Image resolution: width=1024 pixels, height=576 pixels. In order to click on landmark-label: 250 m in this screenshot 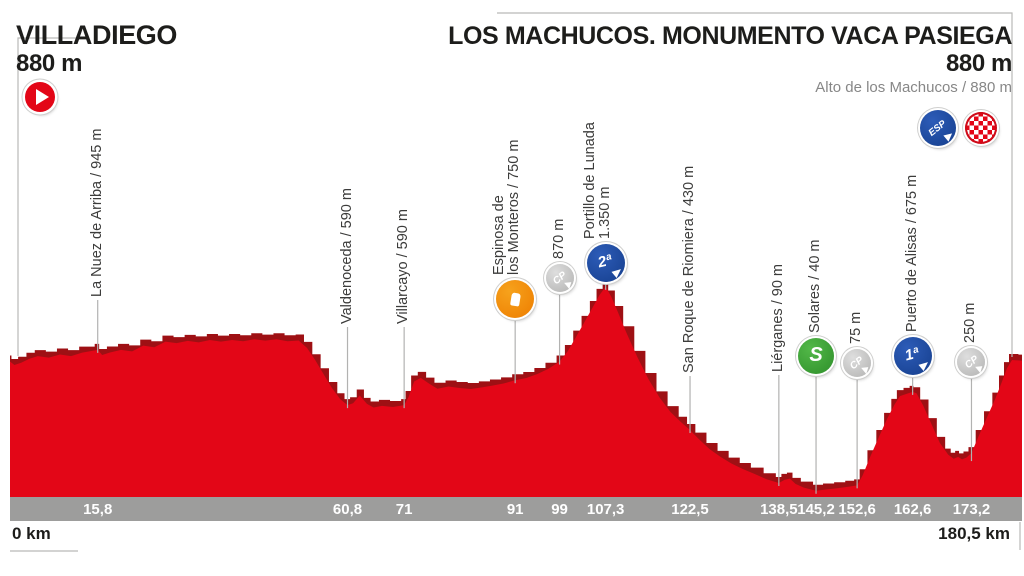, I will do `click(970, 322)`.